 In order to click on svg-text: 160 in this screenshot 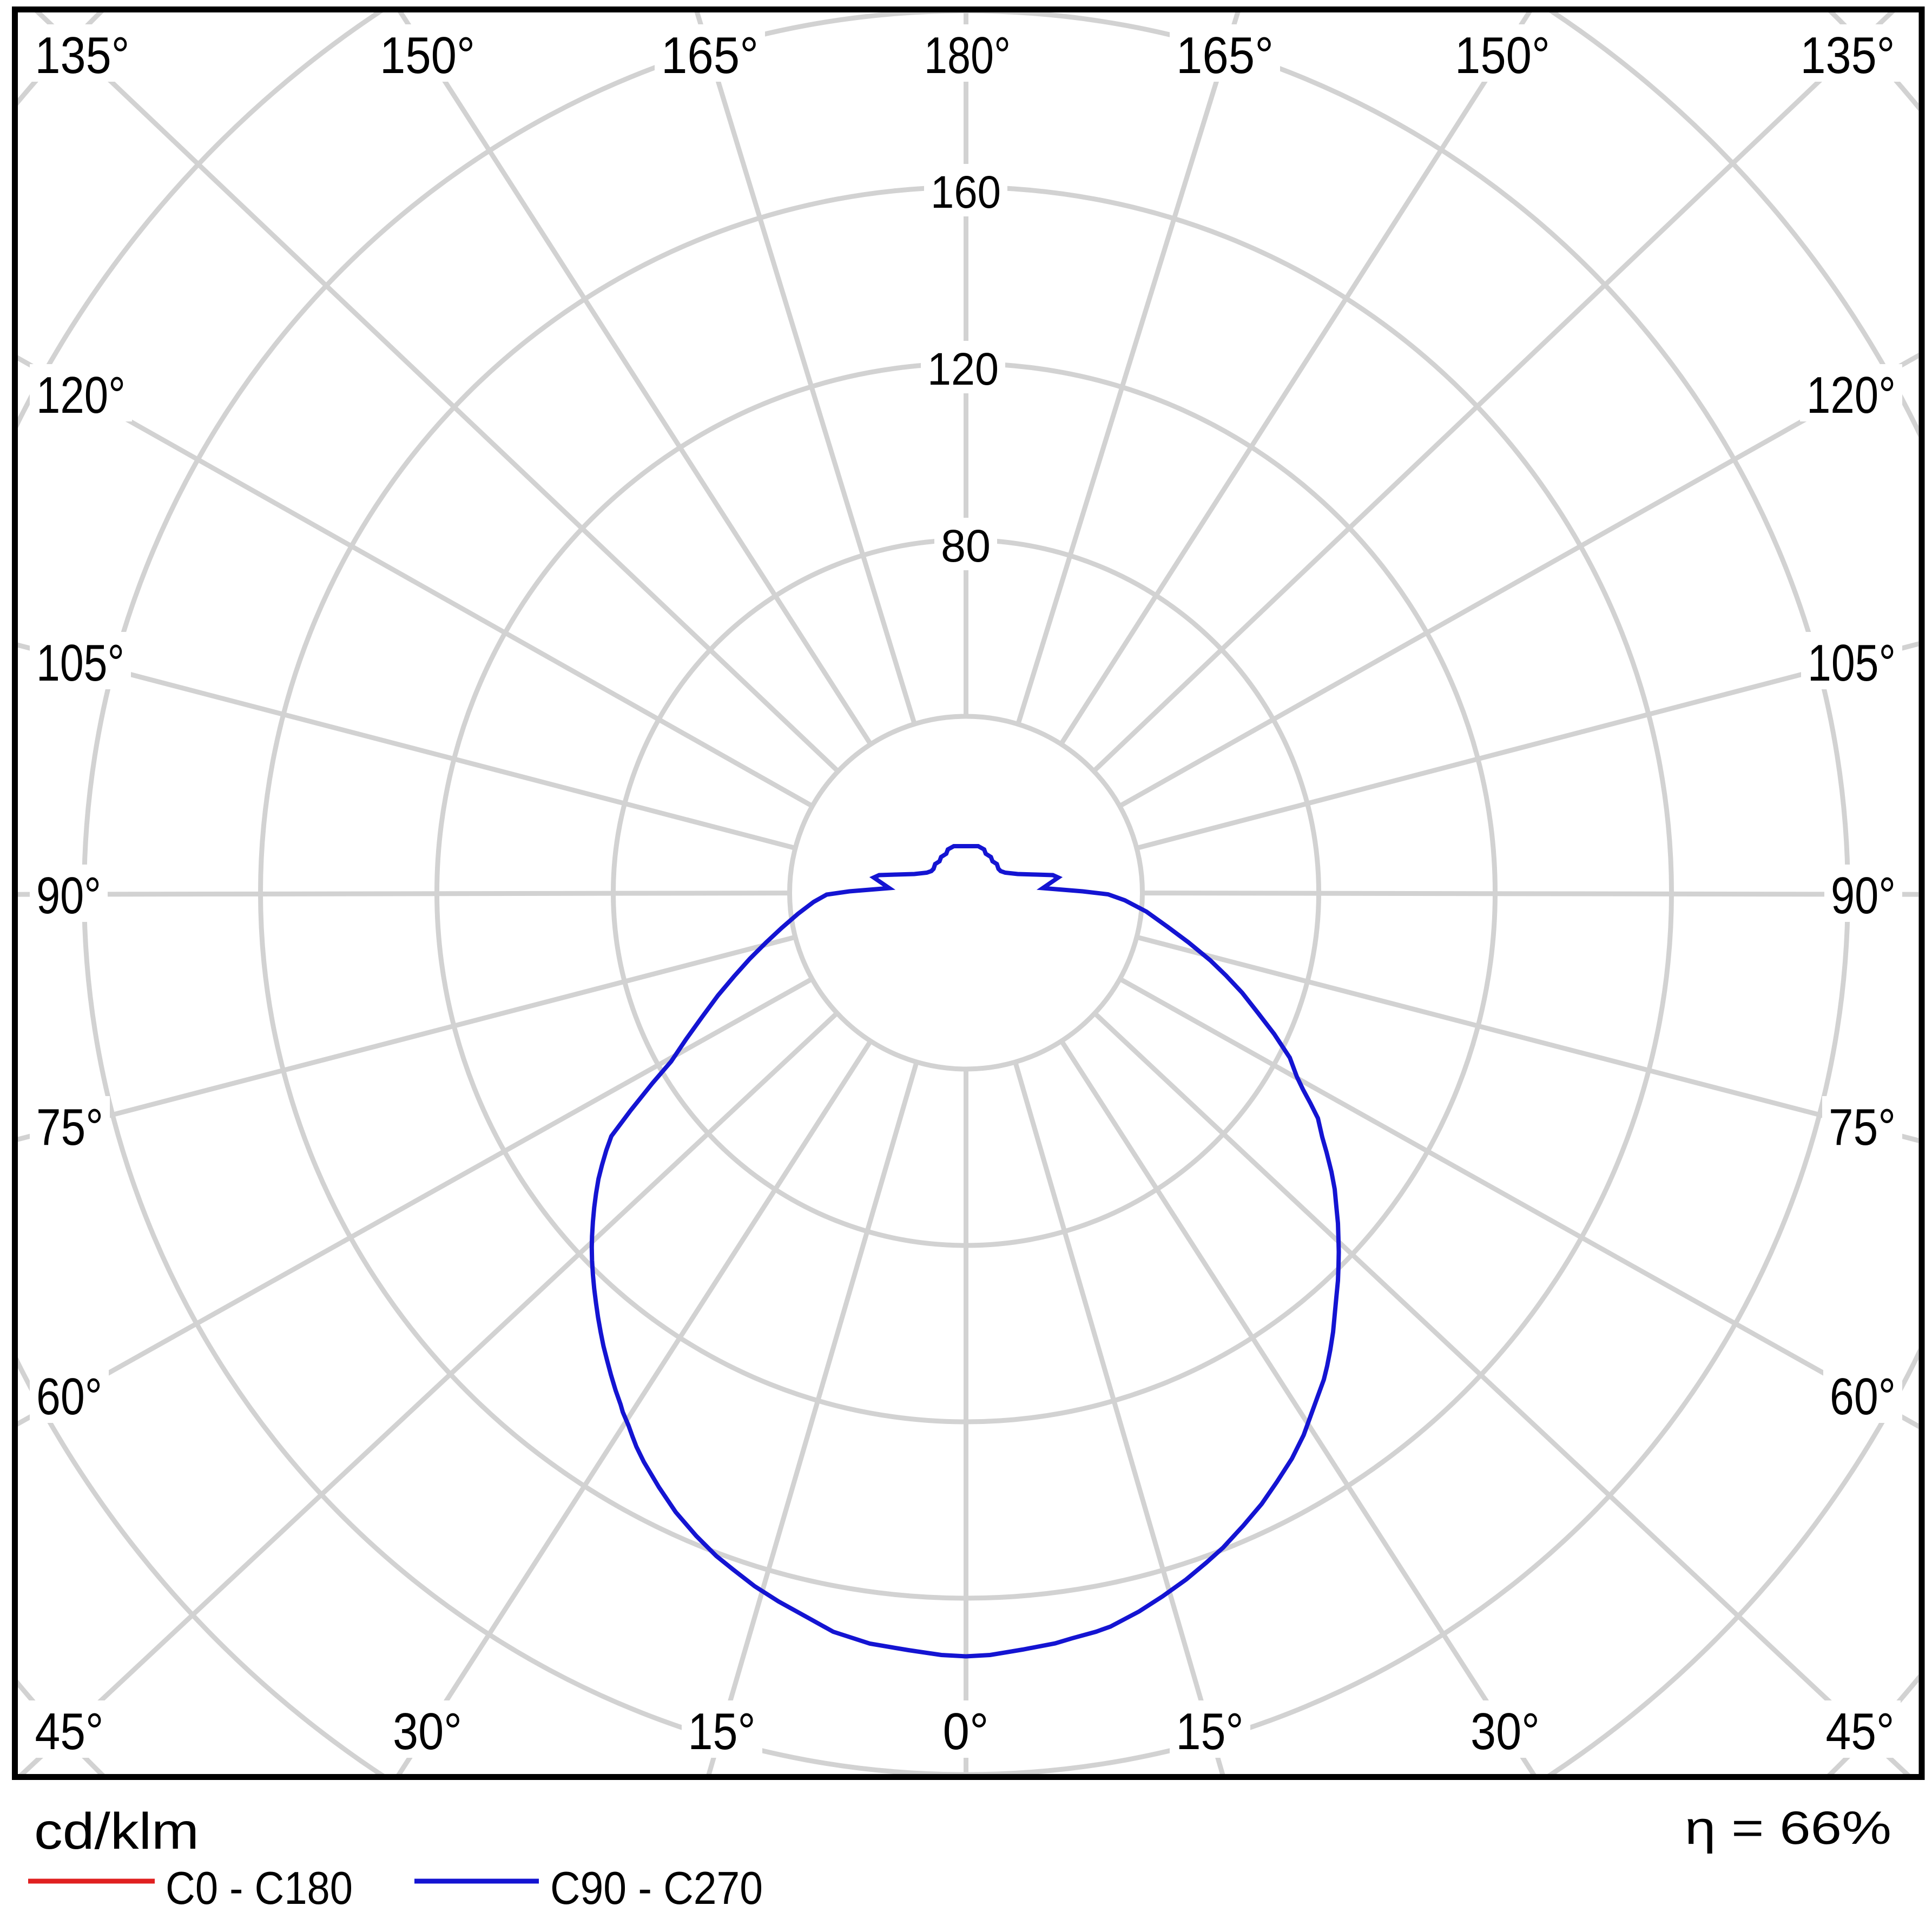, I will do `click(966, 192)`.